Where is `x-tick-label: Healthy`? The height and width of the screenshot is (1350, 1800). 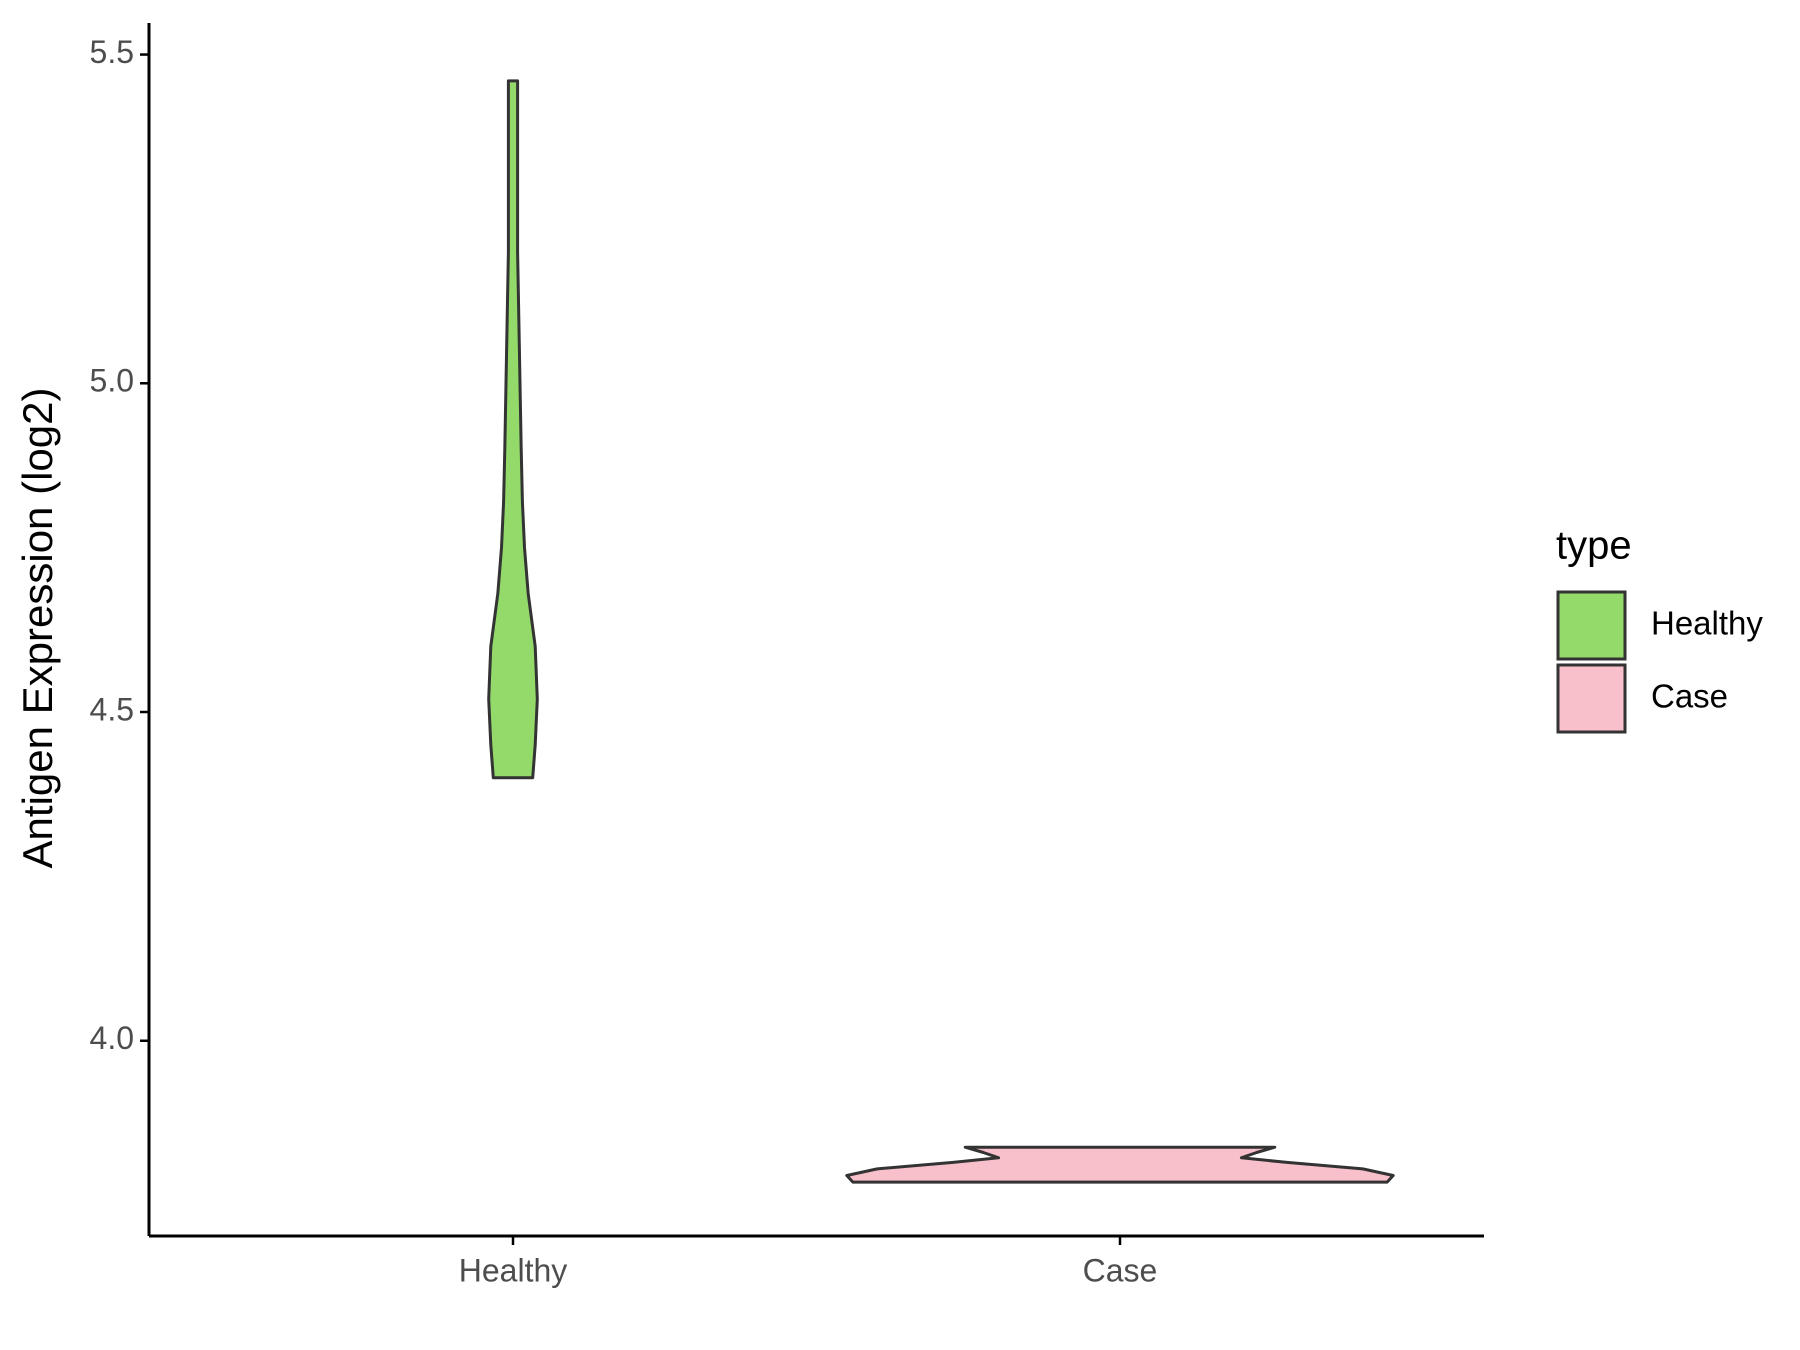 x-tick-label: Healthy is located at coordinates (513, 1270).